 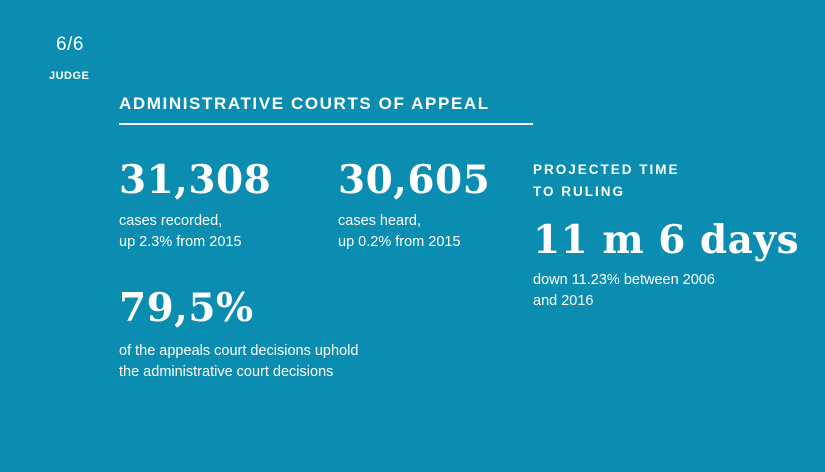 I want to click on stat-description-line: and 2016, so click(x=563, y=301).